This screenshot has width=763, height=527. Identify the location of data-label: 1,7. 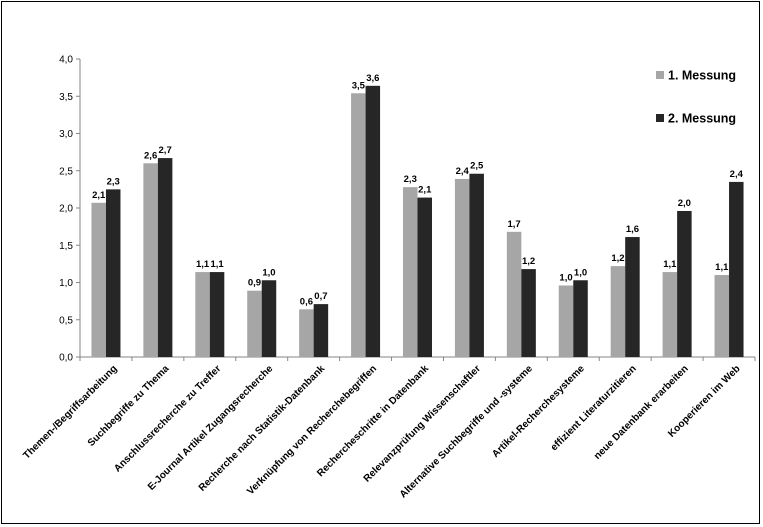
(513, 224).